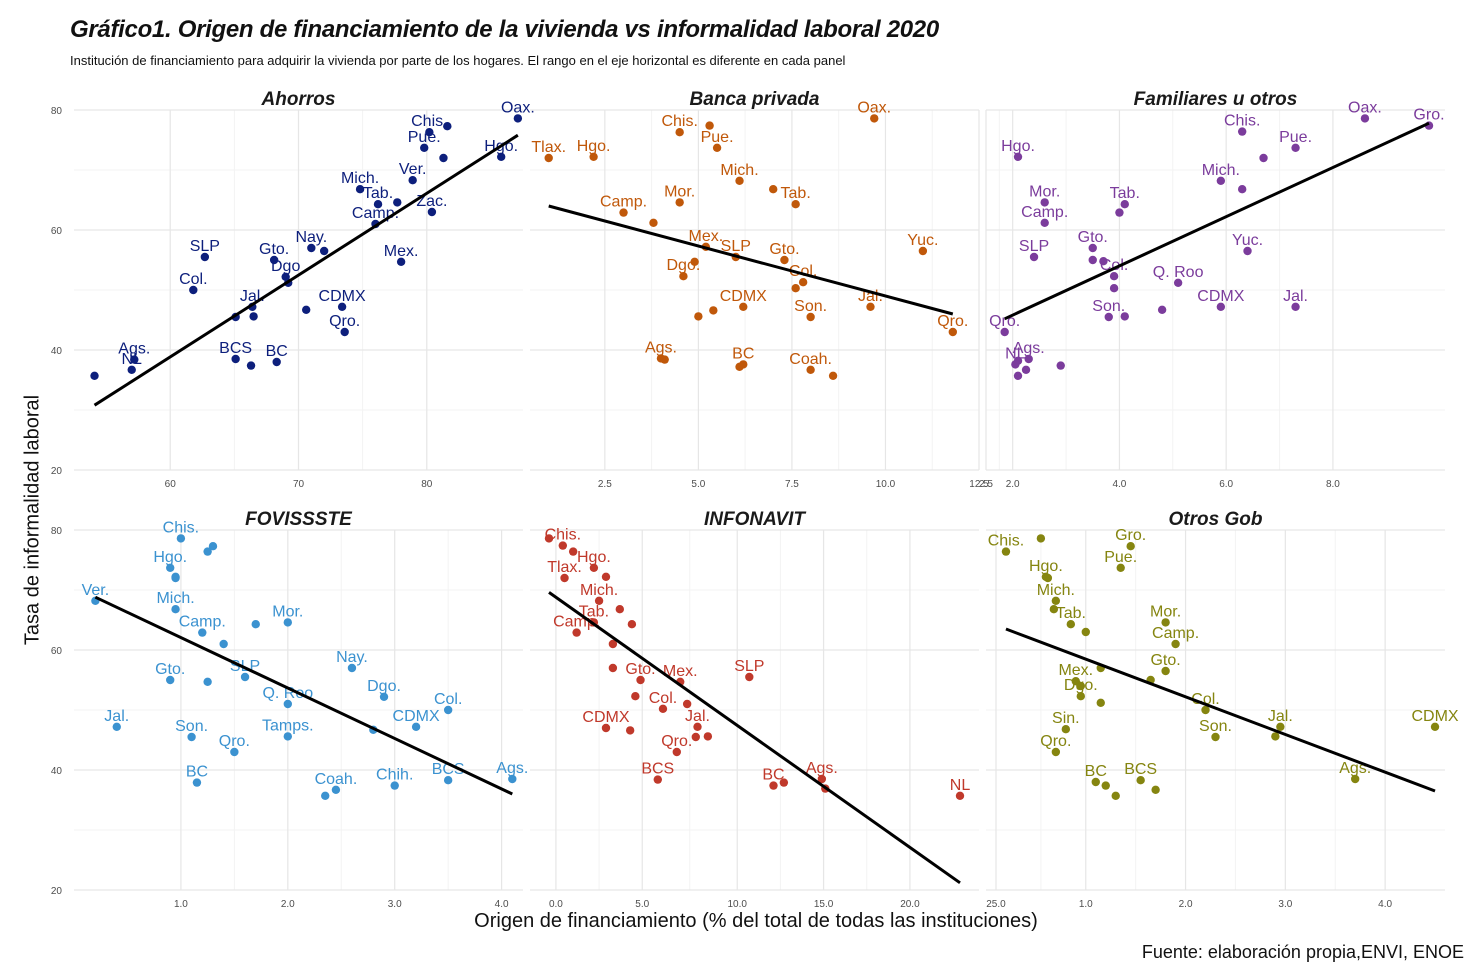  I want to click on point-label: Zac., so click(431, 201).